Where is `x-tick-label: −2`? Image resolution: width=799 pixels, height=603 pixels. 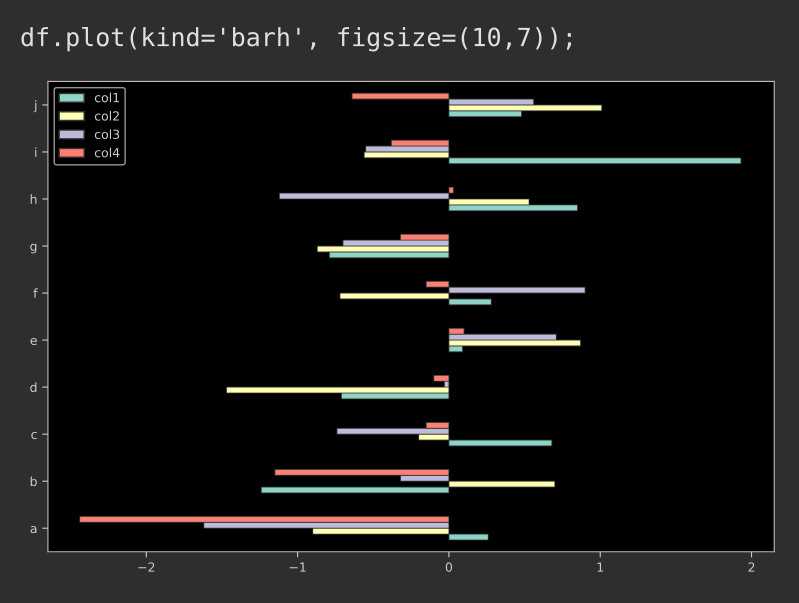
x-tick-label: −2 is located at coordinates (146, 567).